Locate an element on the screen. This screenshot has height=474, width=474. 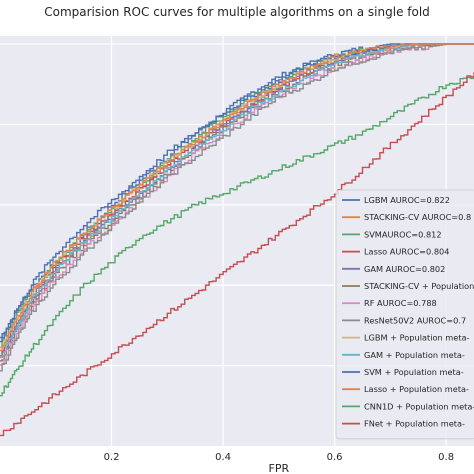
legend-entry-8: LGBM + Population meta- is located at coordinates (417, 338).